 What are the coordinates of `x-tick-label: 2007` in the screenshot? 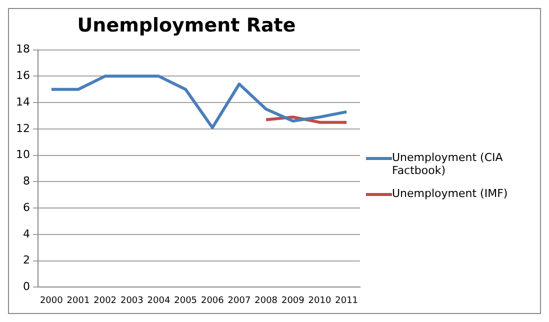 It's located at (239, 301).